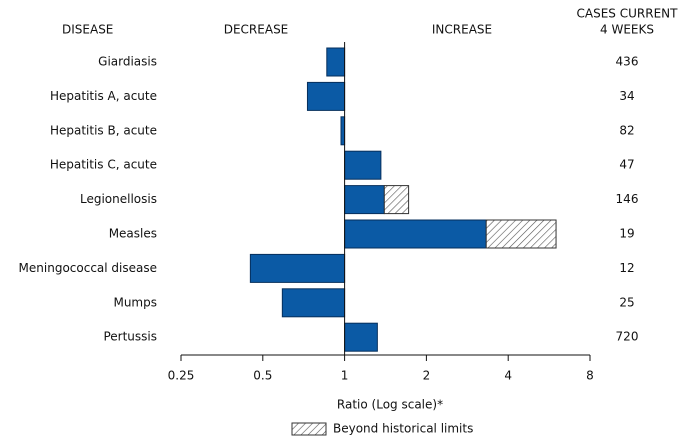  I want to click on category-label: Hepatitis B, acute, so click(103, 130).